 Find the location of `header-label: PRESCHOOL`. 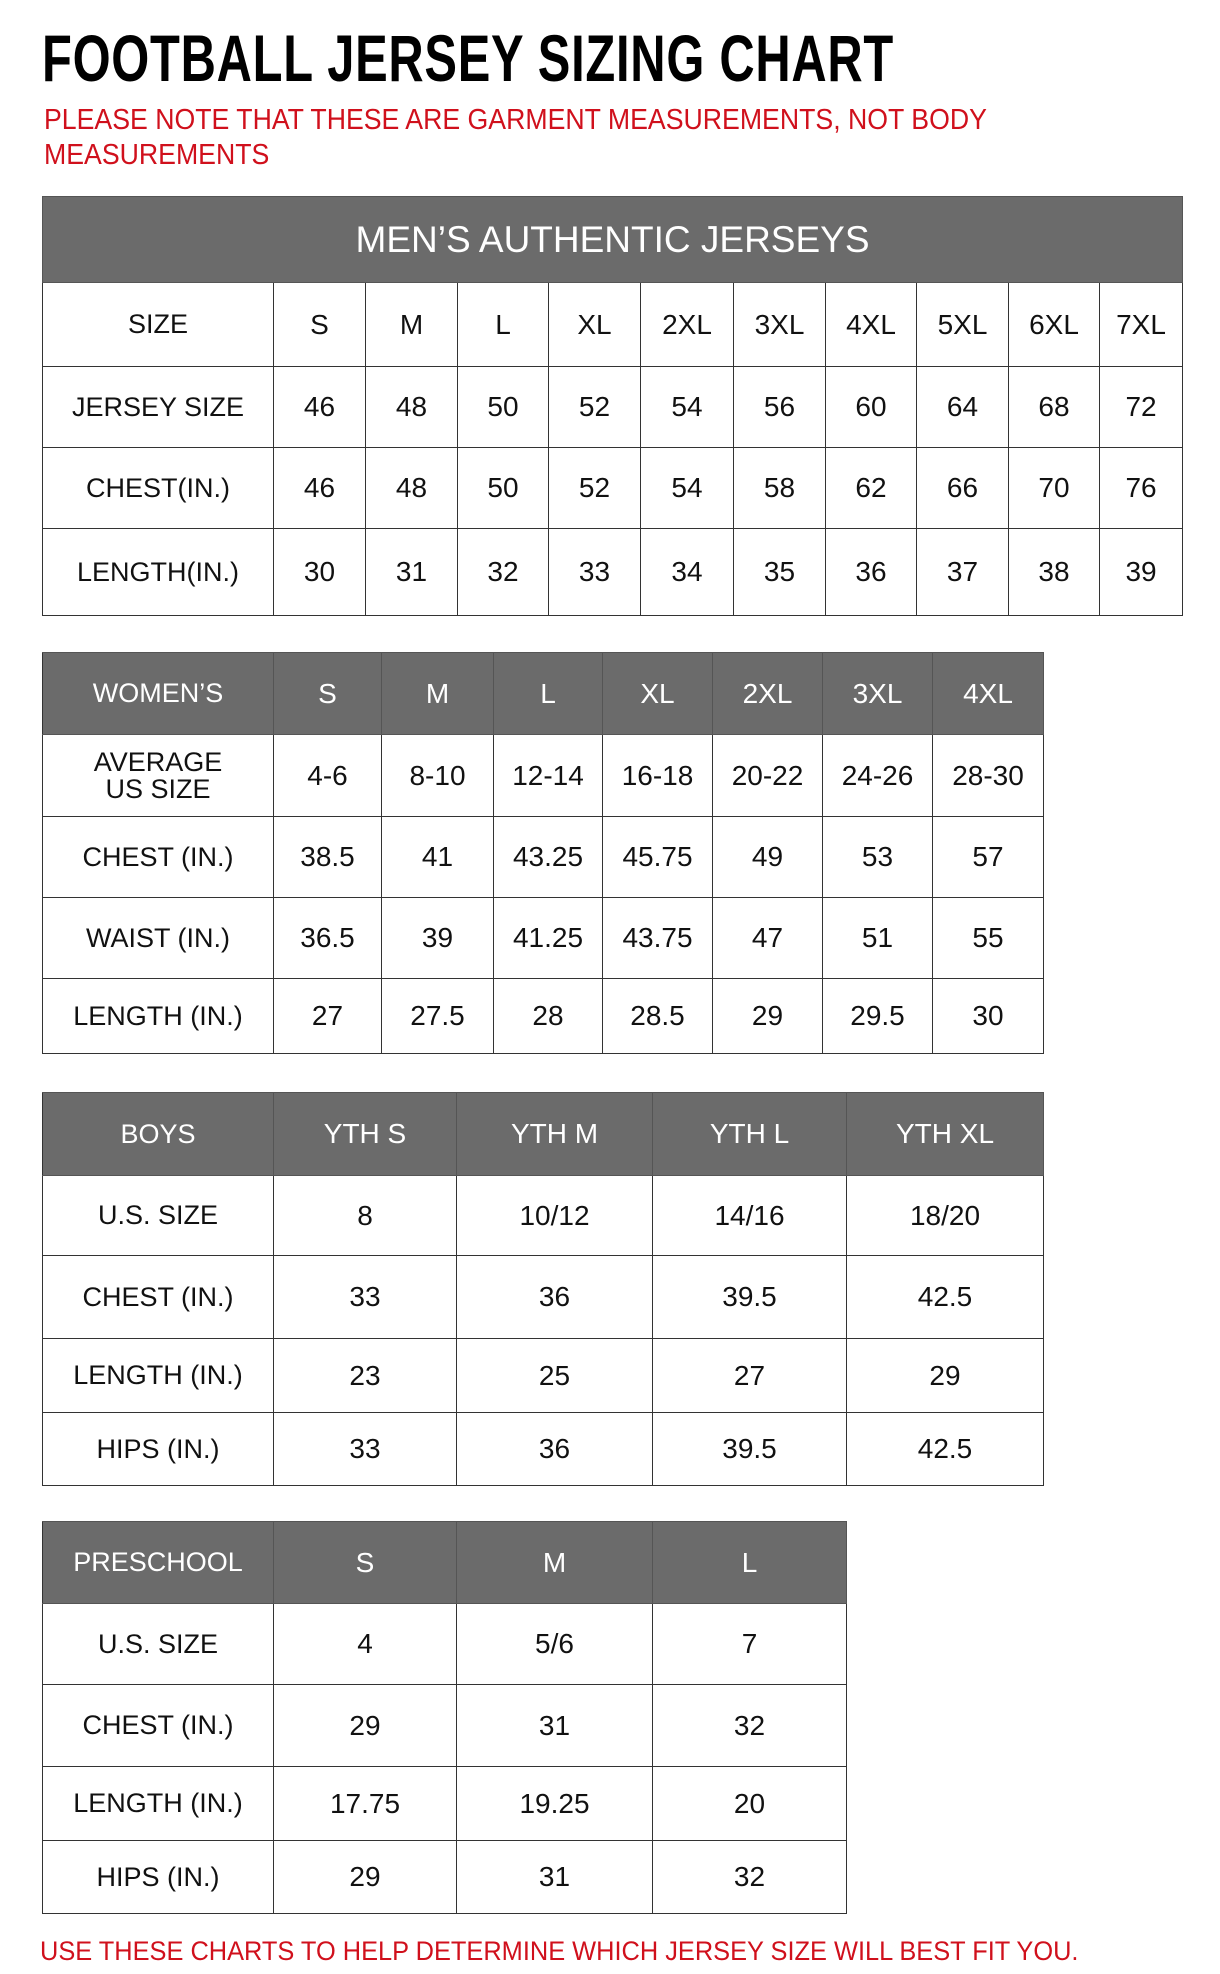

header-label: PRESCHOOL is located at coordinates (158, 1562).